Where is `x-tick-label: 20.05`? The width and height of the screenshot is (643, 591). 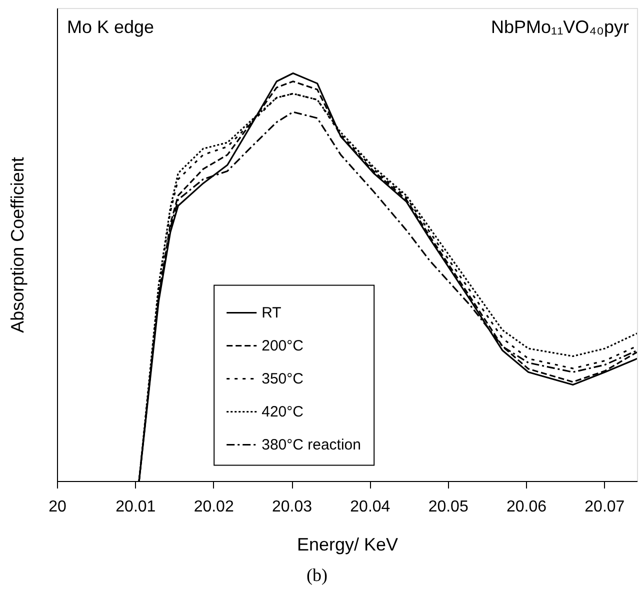
x-tick-label: 20.05 is located at coordinates (448, 507).